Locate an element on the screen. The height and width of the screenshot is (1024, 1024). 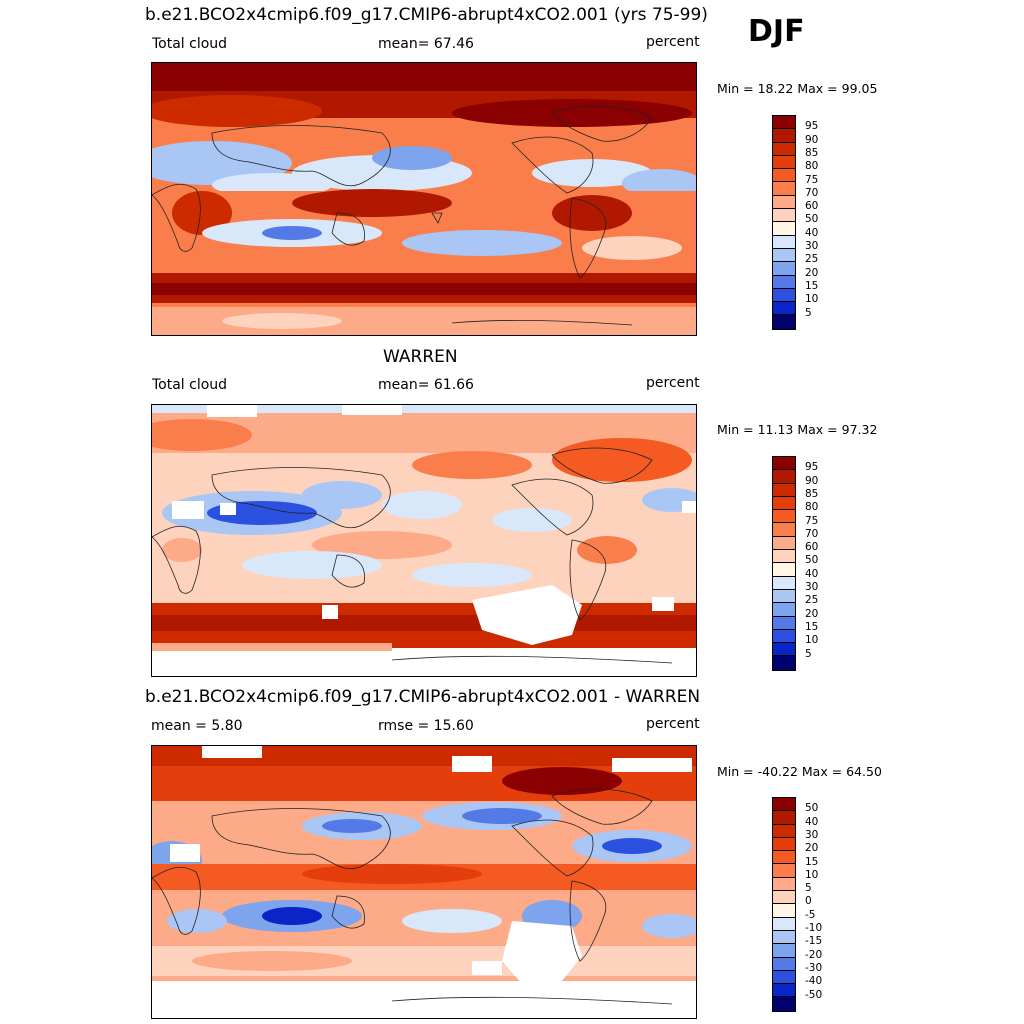
panel-3-units-label: percent is located at coordinates (673, 724).